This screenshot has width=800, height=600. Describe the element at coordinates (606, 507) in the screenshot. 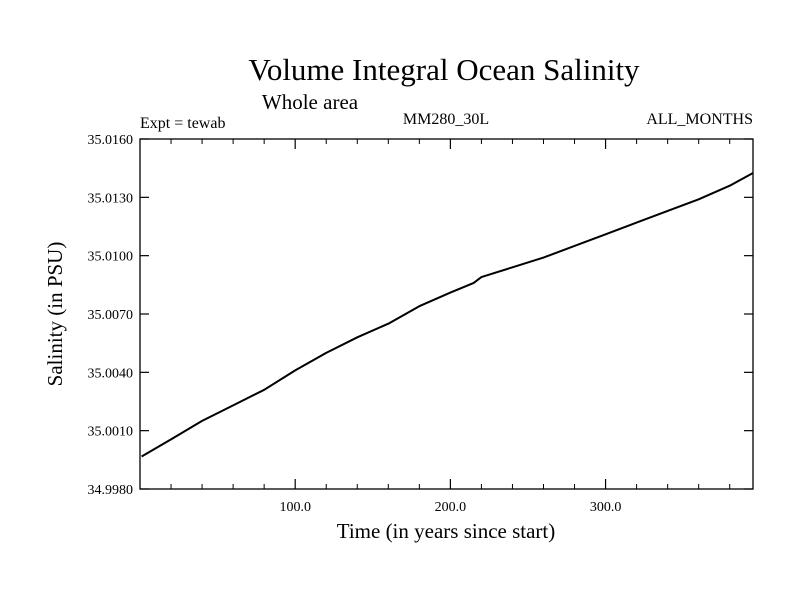

I see `x-tick-label-2: 300.0` at that location.